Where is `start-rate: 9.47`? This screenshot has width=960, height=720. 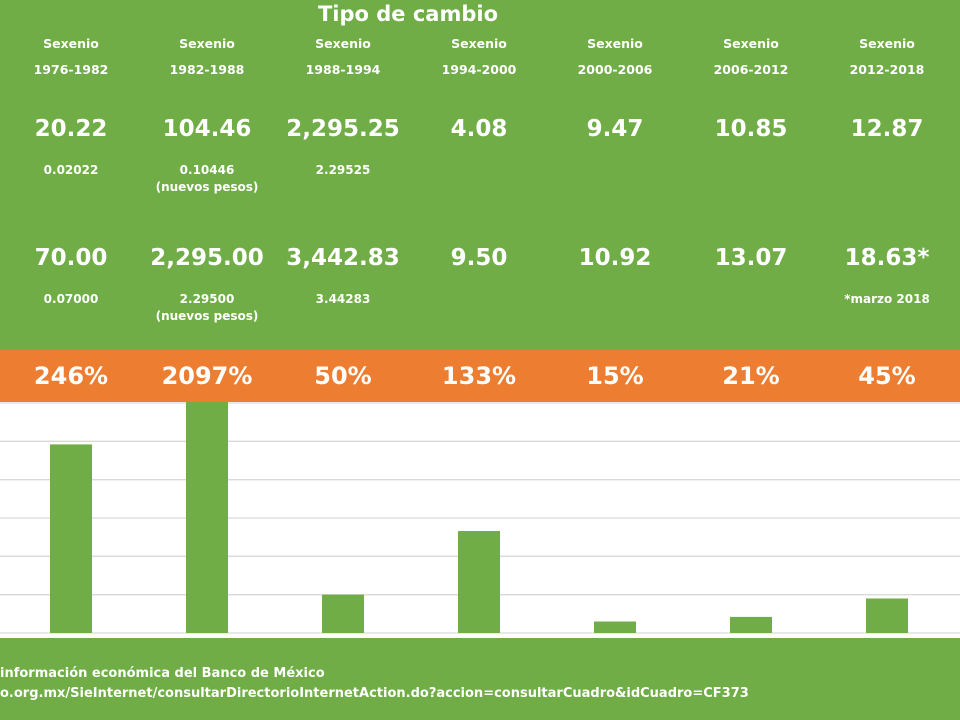 start-rate: 9.47 is located at coordinates (615, 129).